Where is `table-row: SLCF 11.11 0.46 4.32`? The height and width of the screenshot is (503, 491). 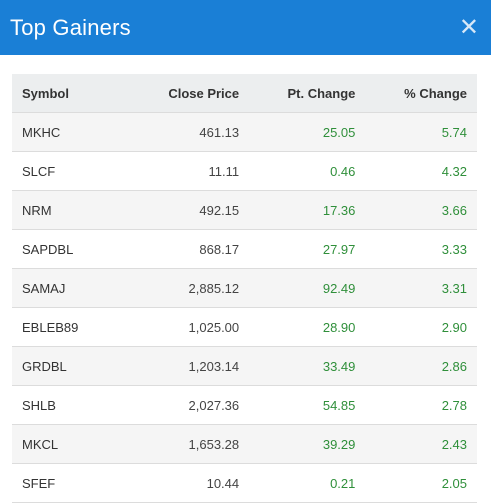
table-row: SLCF 11.11 0.46 4.32 is located at coordinates (244, 171).